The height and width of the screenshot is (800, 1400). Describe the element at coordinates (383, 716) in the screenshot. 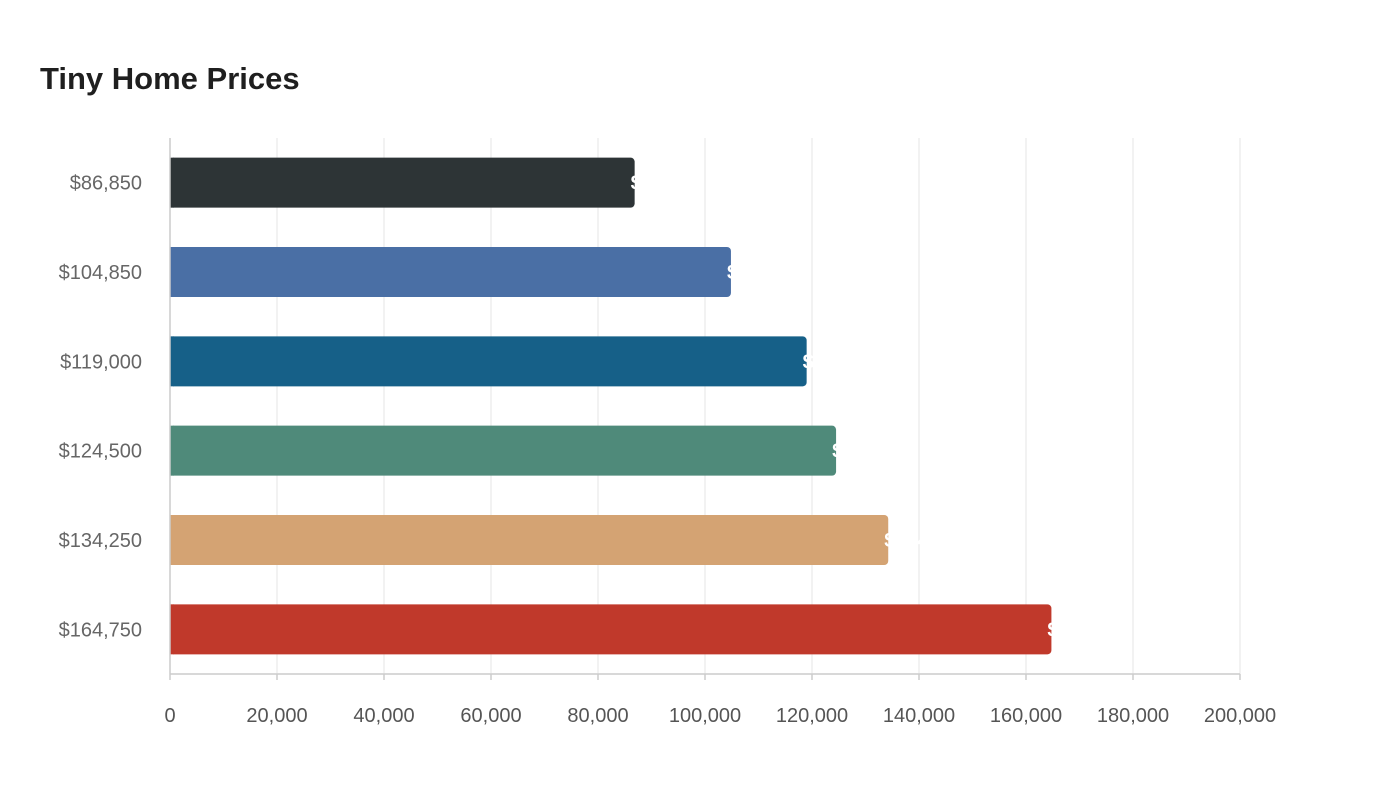

I see `x-tick-label: 40,000` at that location.